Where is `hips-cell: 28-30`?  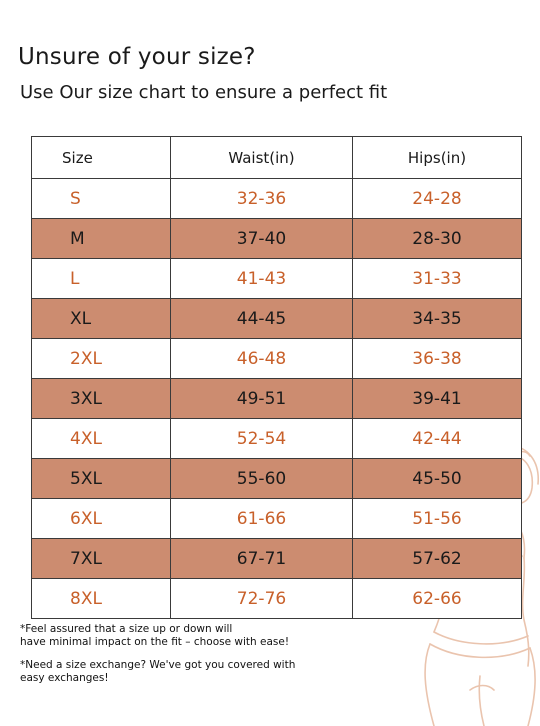
hips-cell: 28-30 is located at coordinates (437, 238).